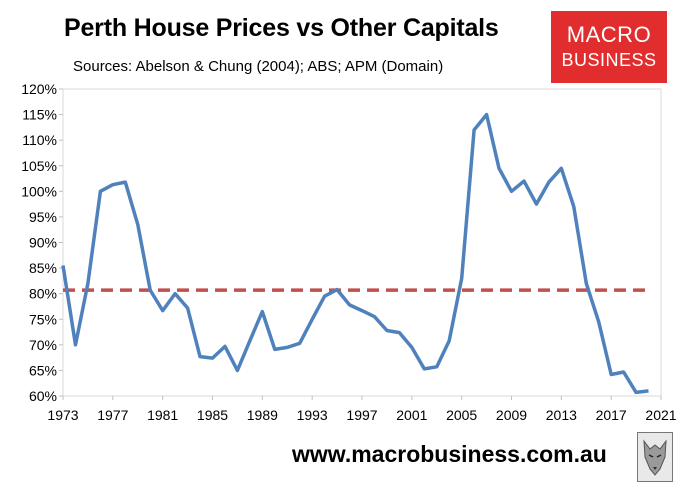 This screenshot has width=683, height=492. I want to click on y-tick-label: 60%, so click(43, 396).